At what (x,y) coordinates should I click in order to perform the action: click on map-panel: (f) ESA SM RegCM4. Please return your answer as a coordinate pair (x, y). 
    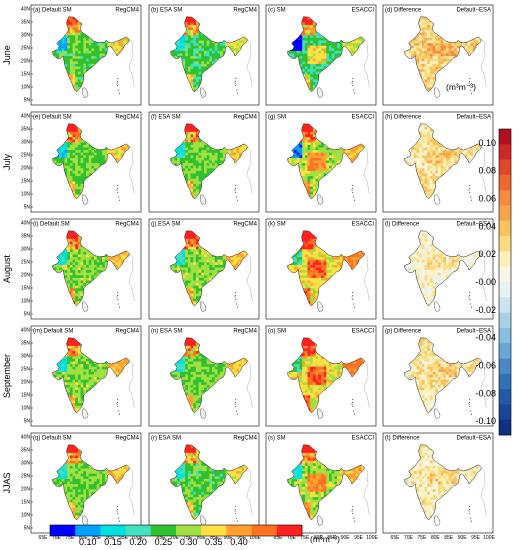
    Looking at the image, I should click on (204, 162).